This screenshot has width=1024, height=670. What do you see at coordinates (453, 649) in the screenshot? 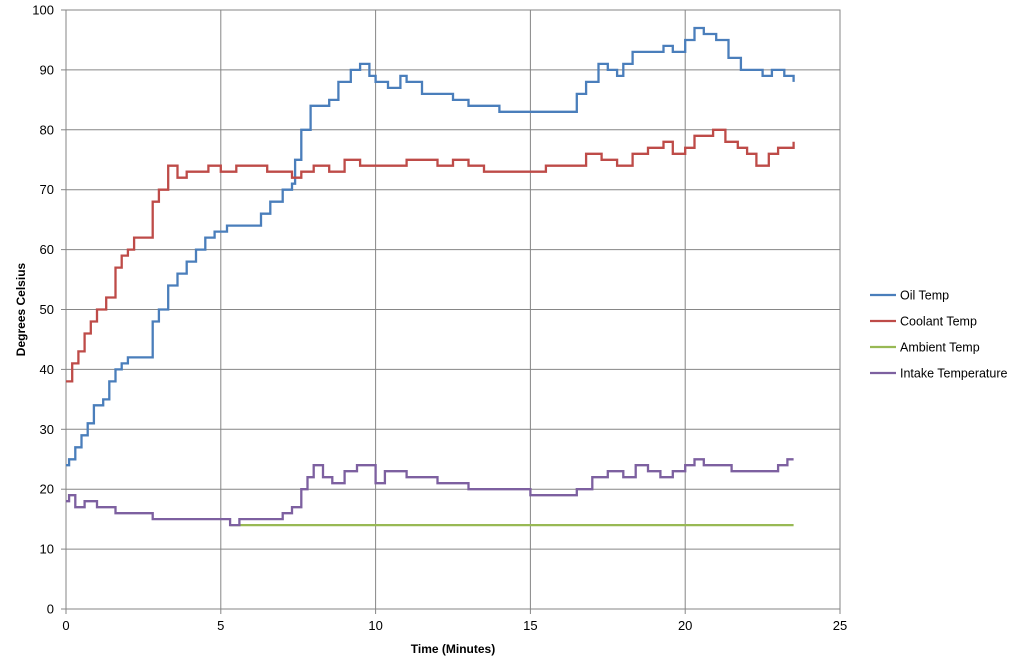
I see `x-axis-title: Time (Minutes)` at bounding box center [453, 649].